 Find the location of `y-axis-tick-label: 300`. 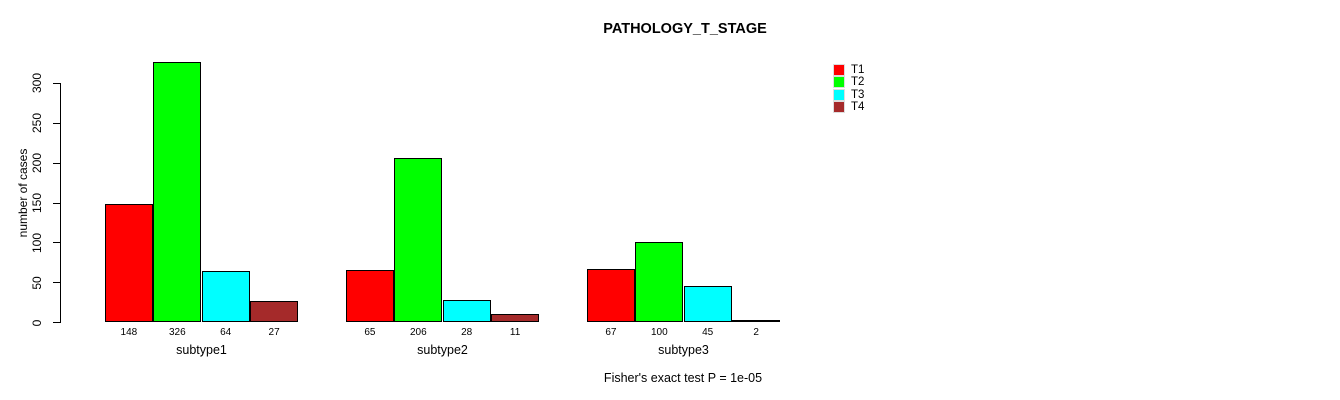

y-axis-tick-label: 300 is located at coordinates (37, 83).